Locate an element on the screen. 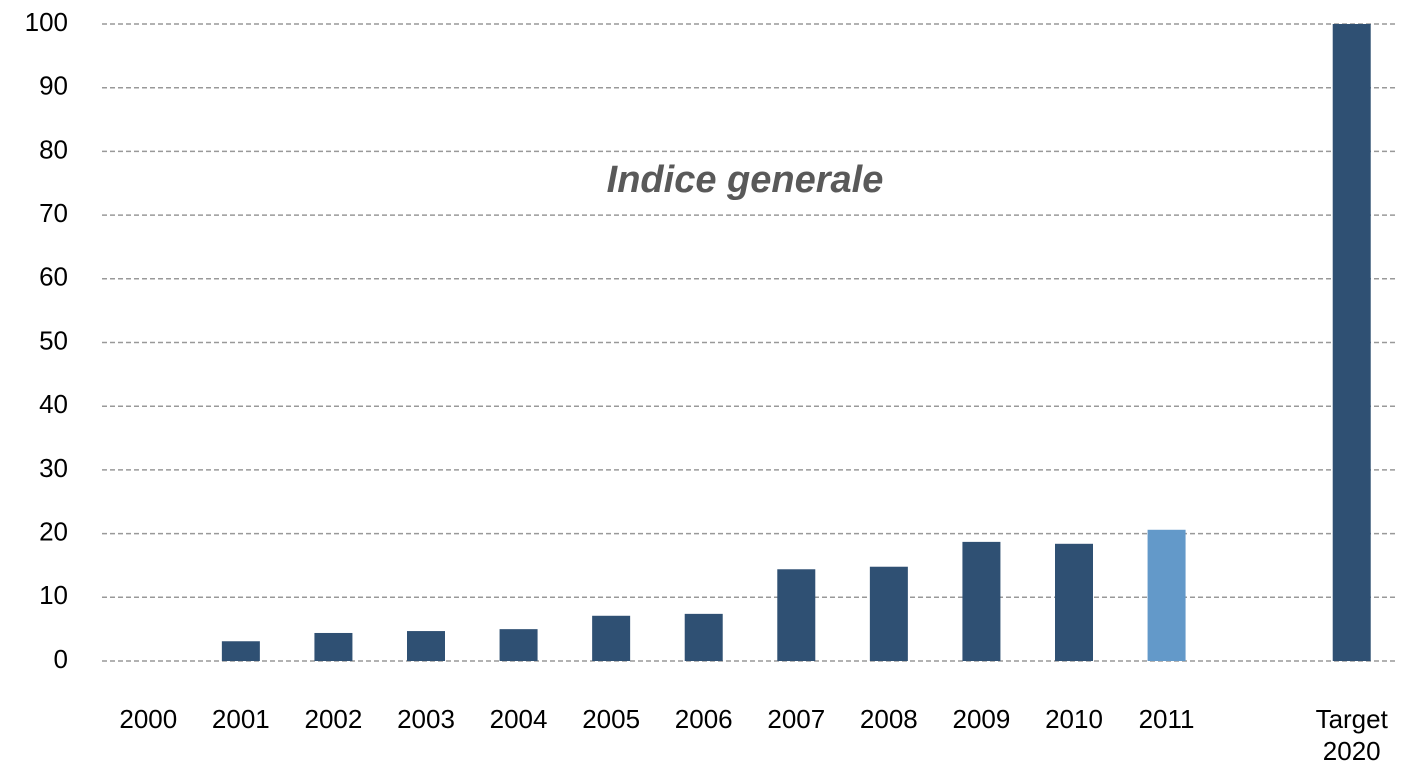 Image resolution: width=1409 pixels, height=776 pixels. x-tick-label: 2008 is located at coordinates (888, 719).